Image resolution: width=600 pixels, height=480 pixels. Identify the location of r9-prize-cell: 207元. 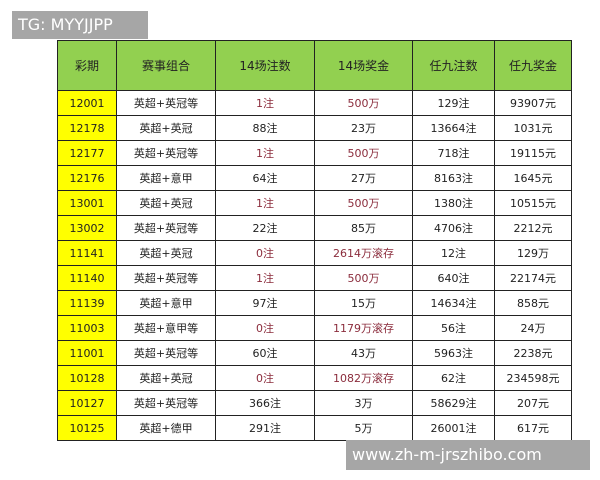
(533, 403).